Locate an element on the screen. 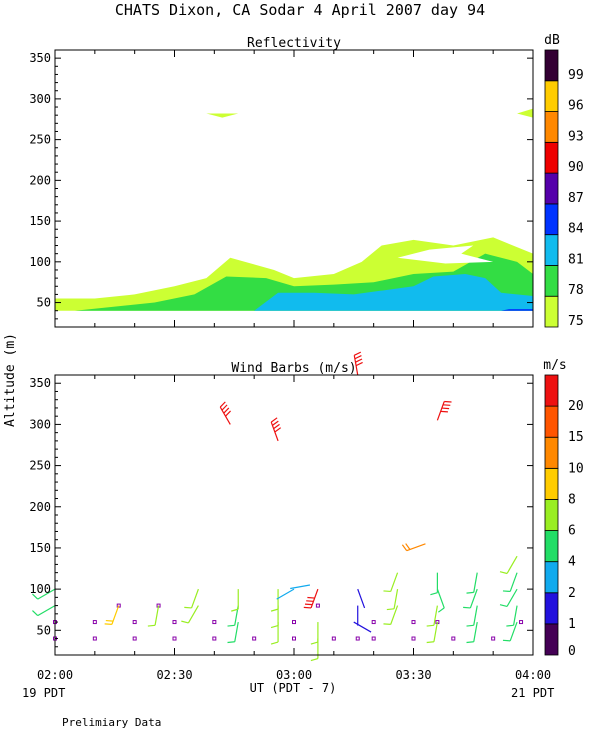 The width and height of the screenshot is (600, 754). refl-ytick-label: 250 is located at coordinates (40, 140).